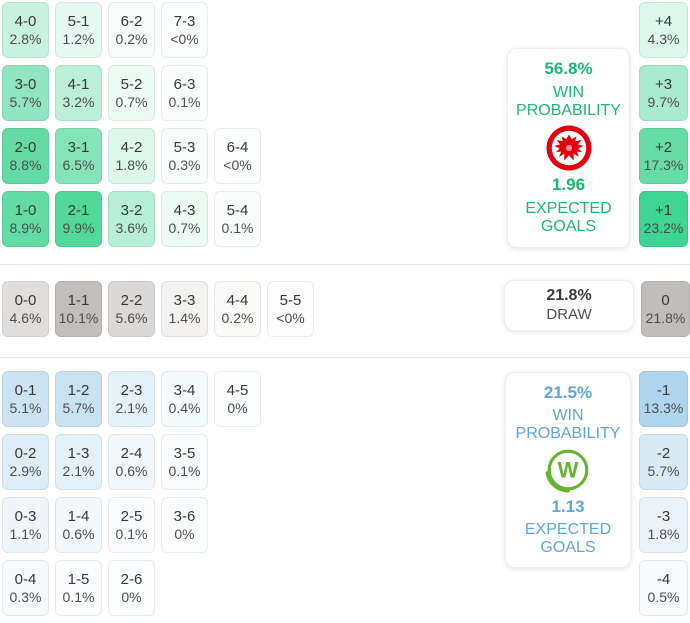 This screenshot has height=623, width=690. What do you see at coordinates (663, 588) in the screenshot?
I see `goal-margin-cell: -4 0.5%` at bounding box center [663, 588].